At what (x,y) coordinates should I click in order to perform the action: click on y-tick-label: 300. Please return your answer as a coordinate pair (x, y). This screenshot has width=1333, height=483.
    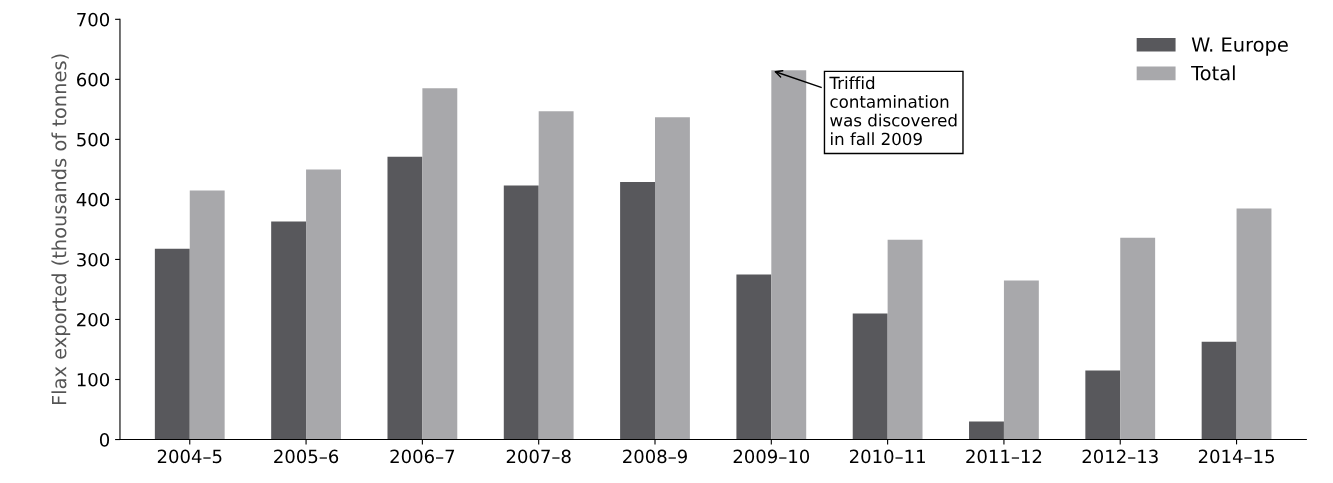
    Looking at the image, I should click on (93, 259).